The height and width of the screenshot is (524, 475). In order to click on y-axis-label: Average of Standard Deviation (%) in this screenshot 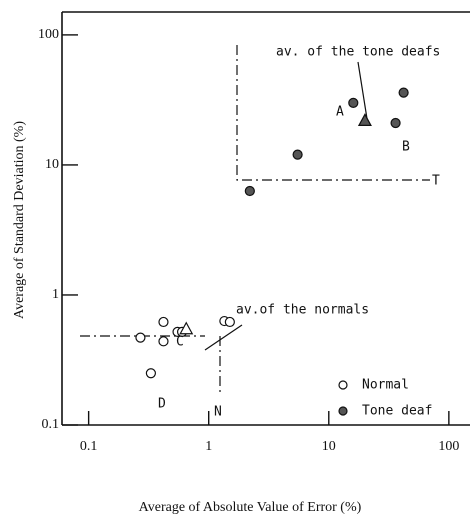, I will do `click(19, 220)`.